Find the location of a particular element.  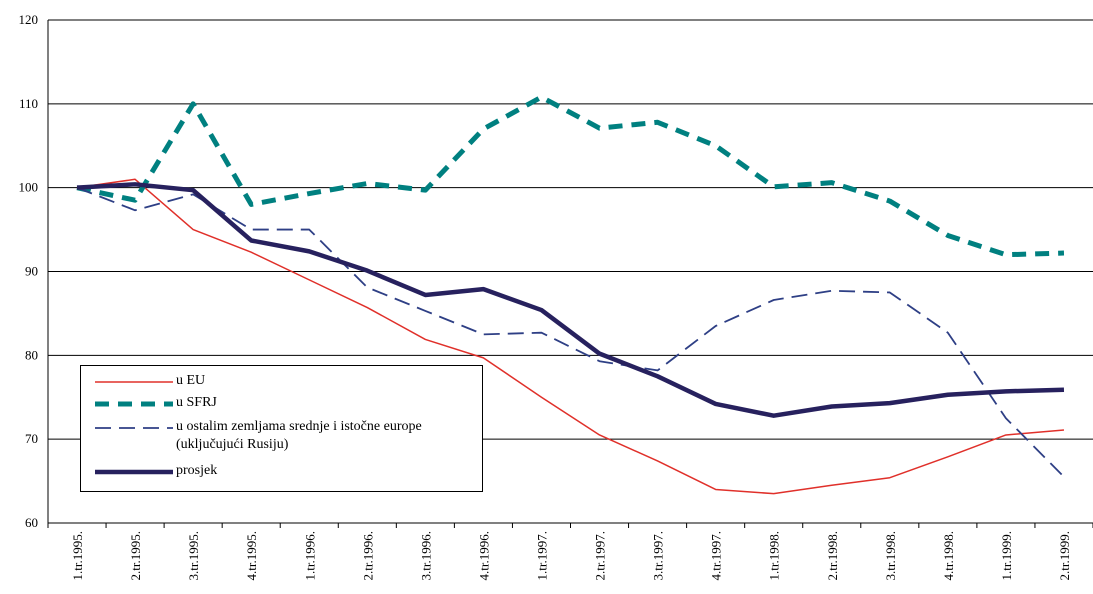

x-tick-label: 3.tr.1998. is located at coordinates (890, 555).